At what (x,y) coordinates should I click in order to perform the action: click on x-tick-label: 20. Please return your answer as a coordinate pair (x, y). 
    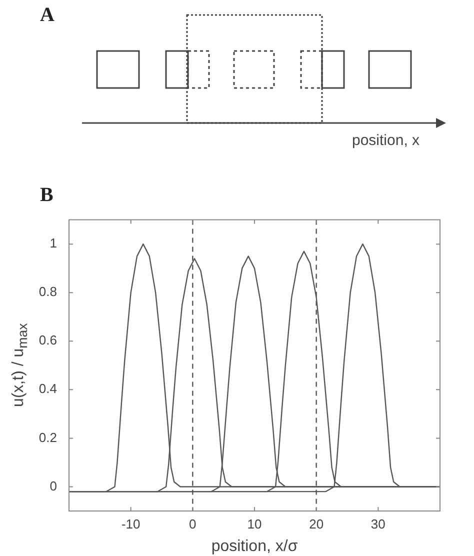
    Looking at the image, I should click on (316, 524).